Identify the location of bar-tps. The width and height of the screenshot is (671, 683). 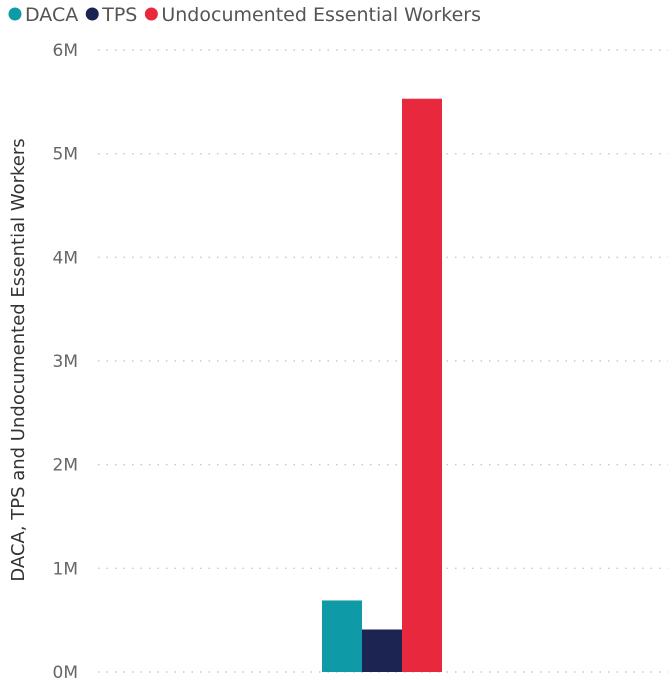
(382, 650).